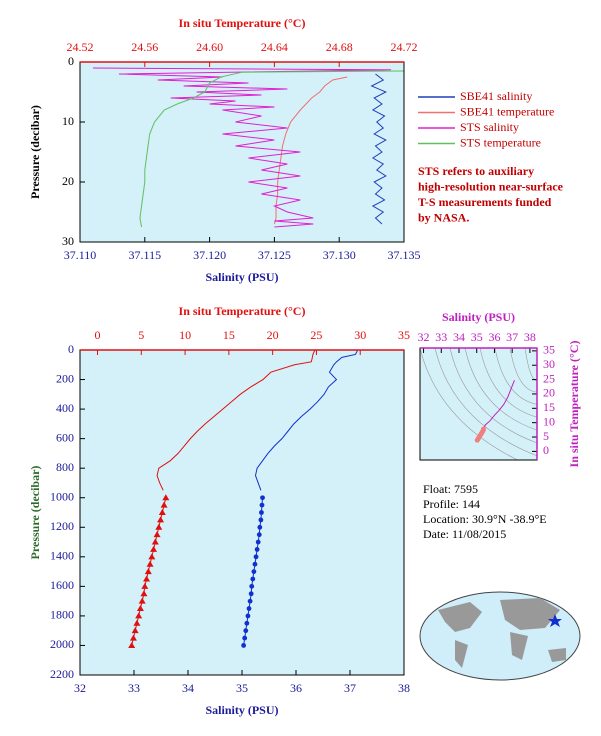 The image size is (601, 736). What do you see at coordinates (404, 688) in the screenshot?
I see `x-tick-label: 38` at bounding box center [404, 688].